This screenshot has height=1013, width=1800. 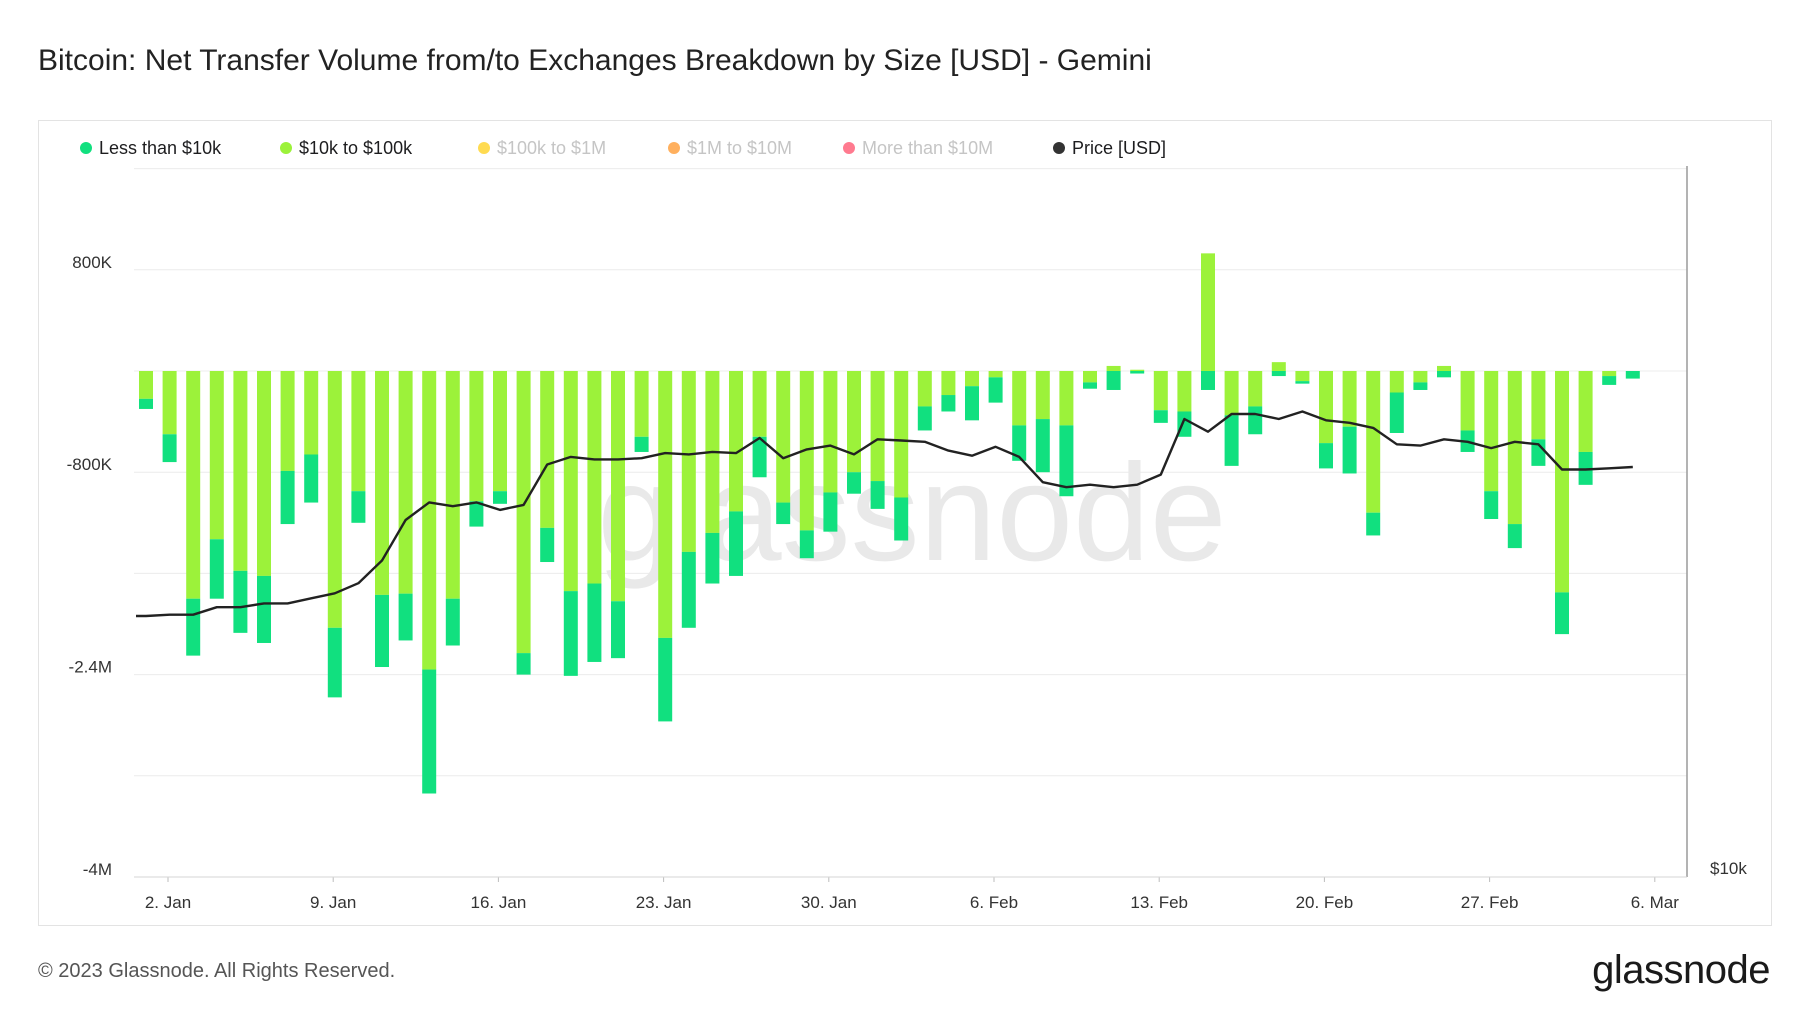 I want to click on legend-item-3: $1M to $10M, so click(x=755, y=148).